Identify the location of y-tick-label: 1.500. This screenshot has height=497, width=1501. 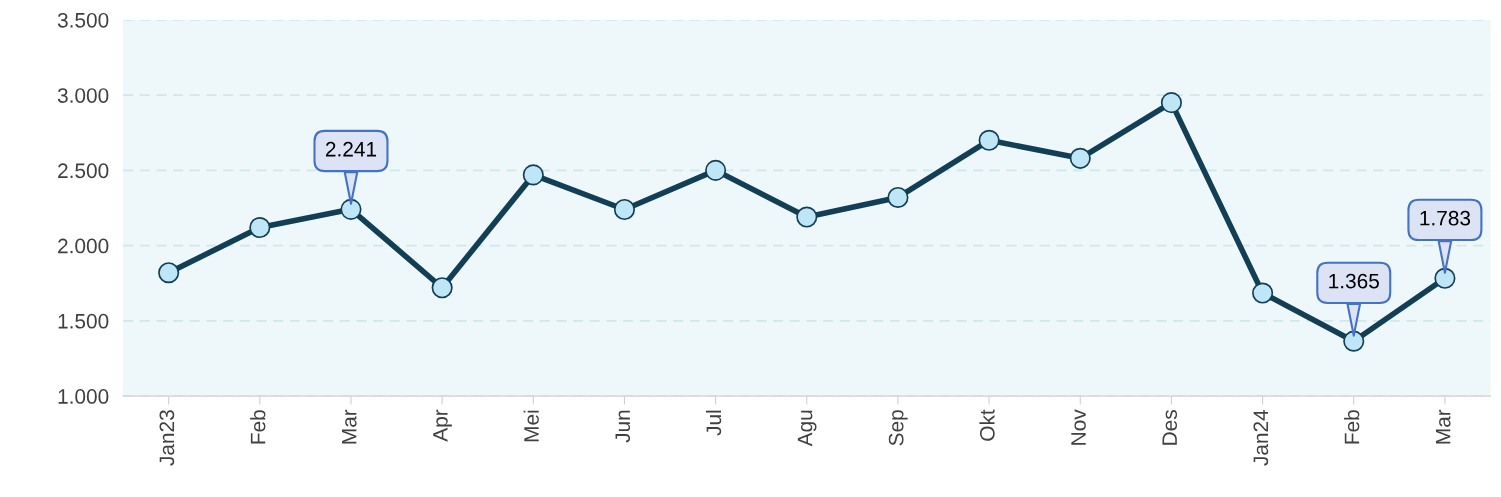
(83, 321).